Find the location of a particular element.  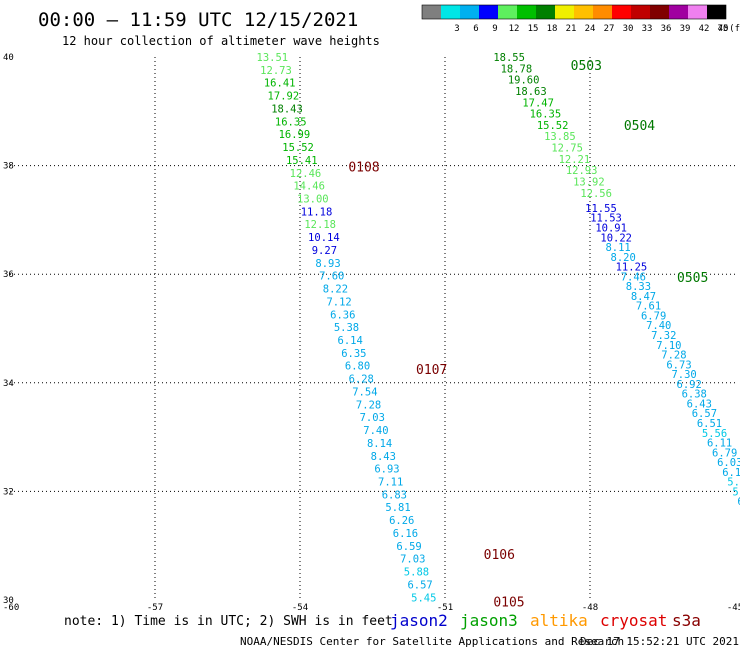

x-tick-label: -54 is located at coordinates (300, 608).